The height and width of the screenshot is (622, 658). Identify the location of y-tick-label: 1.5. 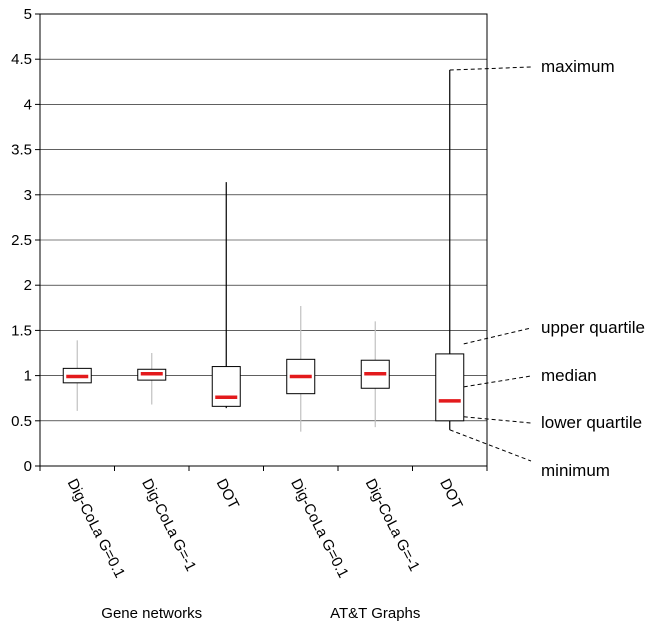
(21, 330).